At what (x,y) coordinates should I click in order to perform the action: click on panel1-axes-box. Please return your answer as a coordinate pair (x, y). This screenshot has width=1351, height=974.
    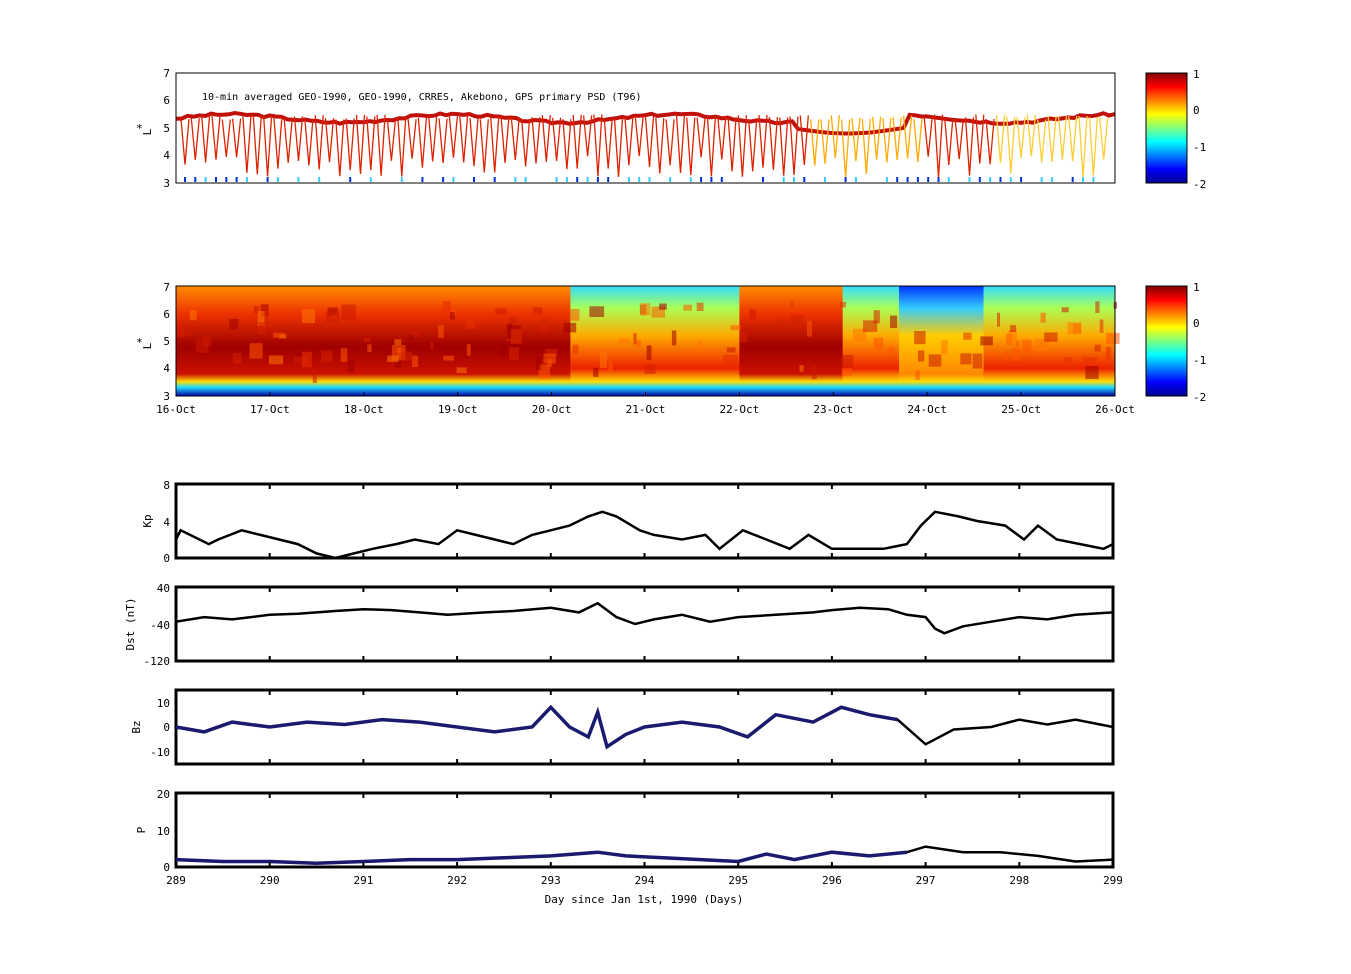
    Looking at the image, I should click on (645, 128).